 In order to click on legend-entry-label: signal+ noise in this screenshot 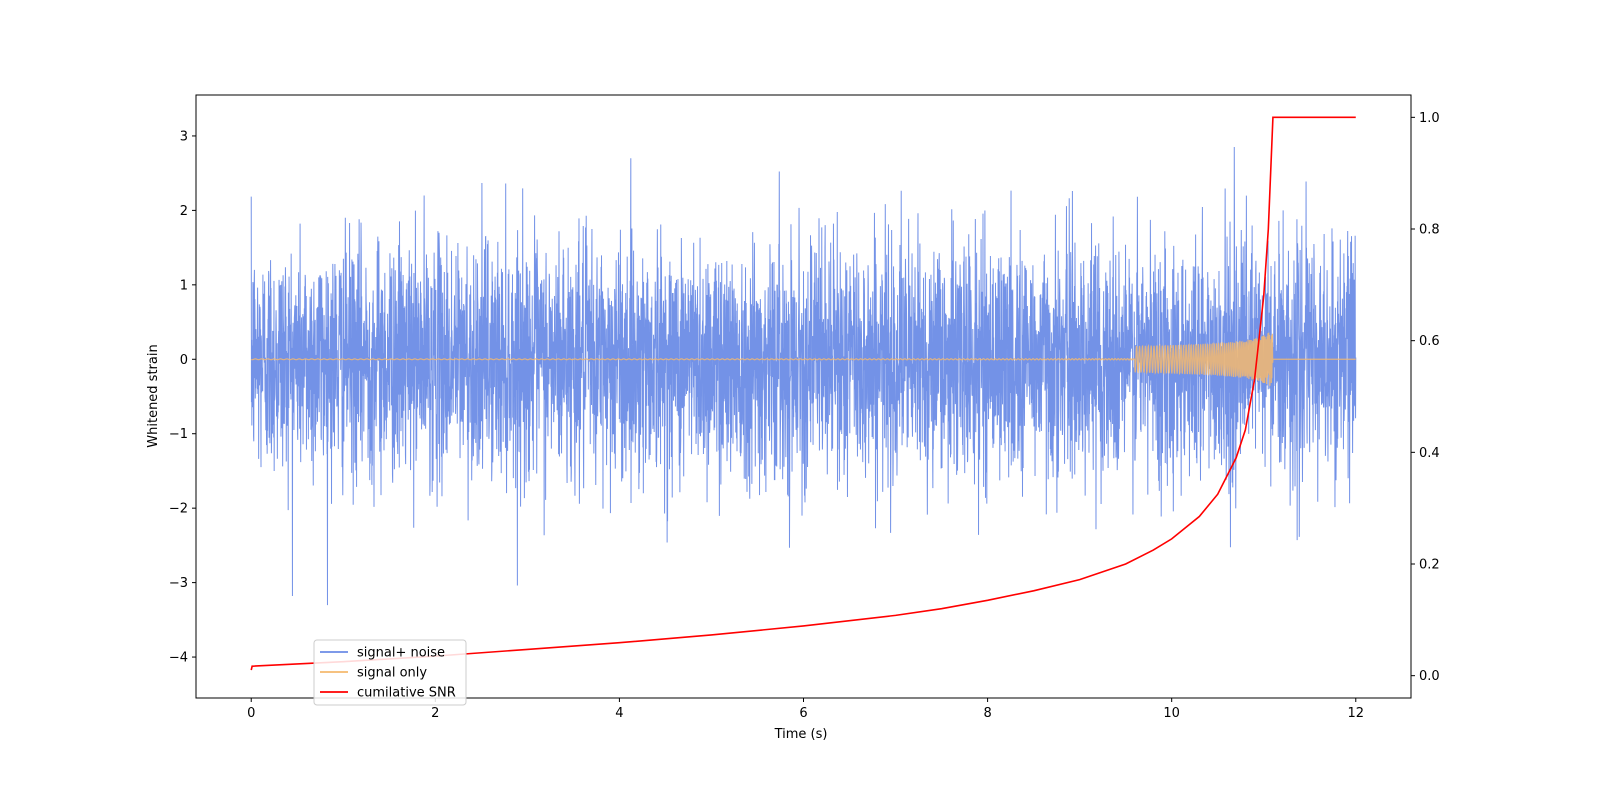, I will do `click(401, 653)`.